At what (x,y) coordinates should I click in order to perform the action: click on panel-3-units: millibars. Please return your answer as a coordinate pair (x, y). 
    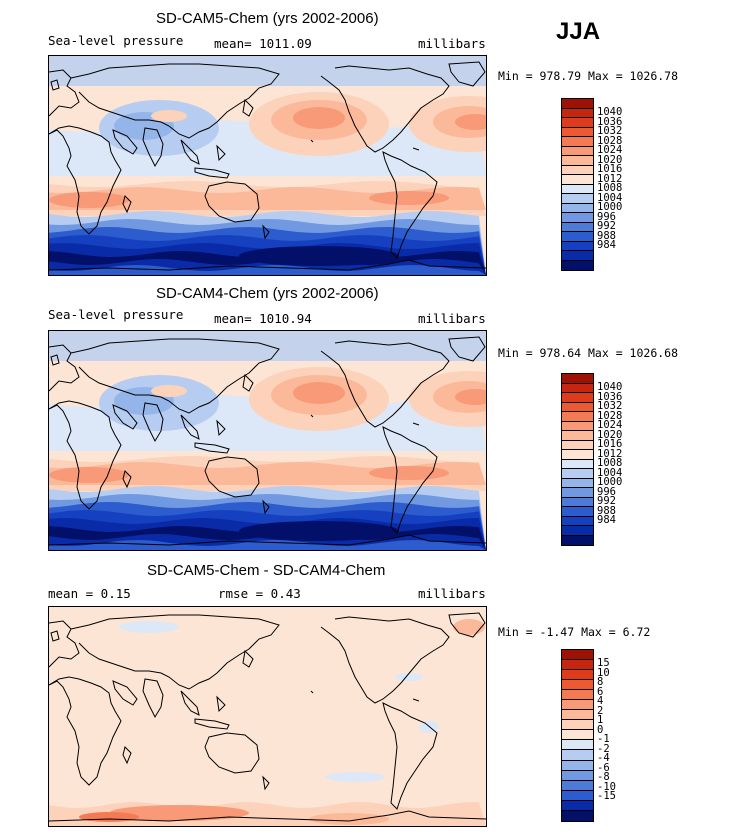
    Looking at the image, I should click on (452, 593).